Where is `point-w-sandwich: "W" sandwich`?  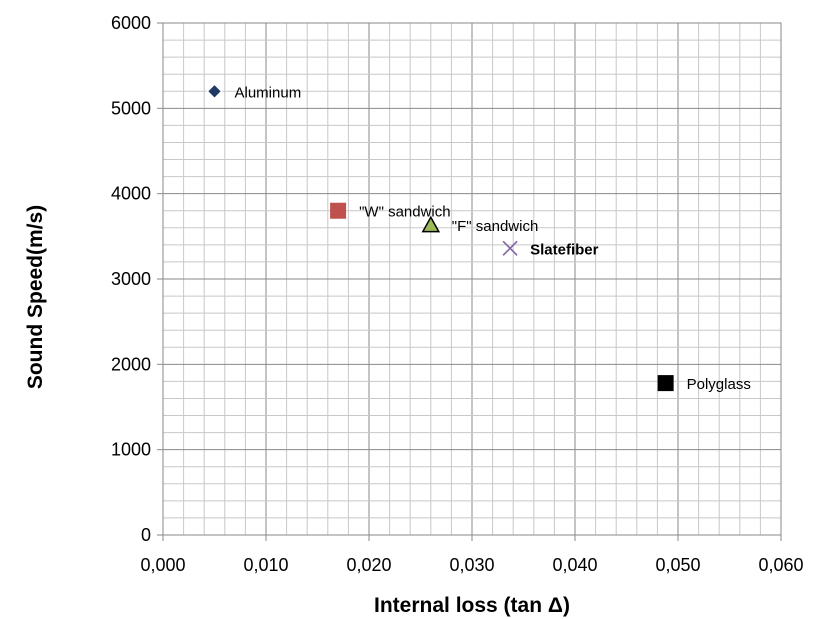
point-w-sandwich: "W" sandwich is located at coordinates (390, 211).